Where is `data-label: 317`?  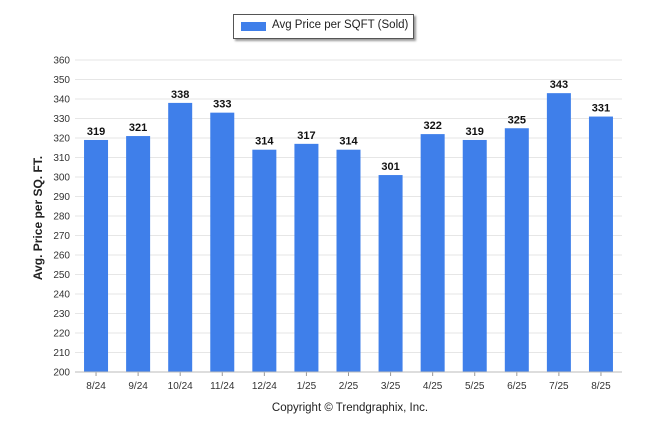 data-label: 317 is located at coordinates (306, 136).